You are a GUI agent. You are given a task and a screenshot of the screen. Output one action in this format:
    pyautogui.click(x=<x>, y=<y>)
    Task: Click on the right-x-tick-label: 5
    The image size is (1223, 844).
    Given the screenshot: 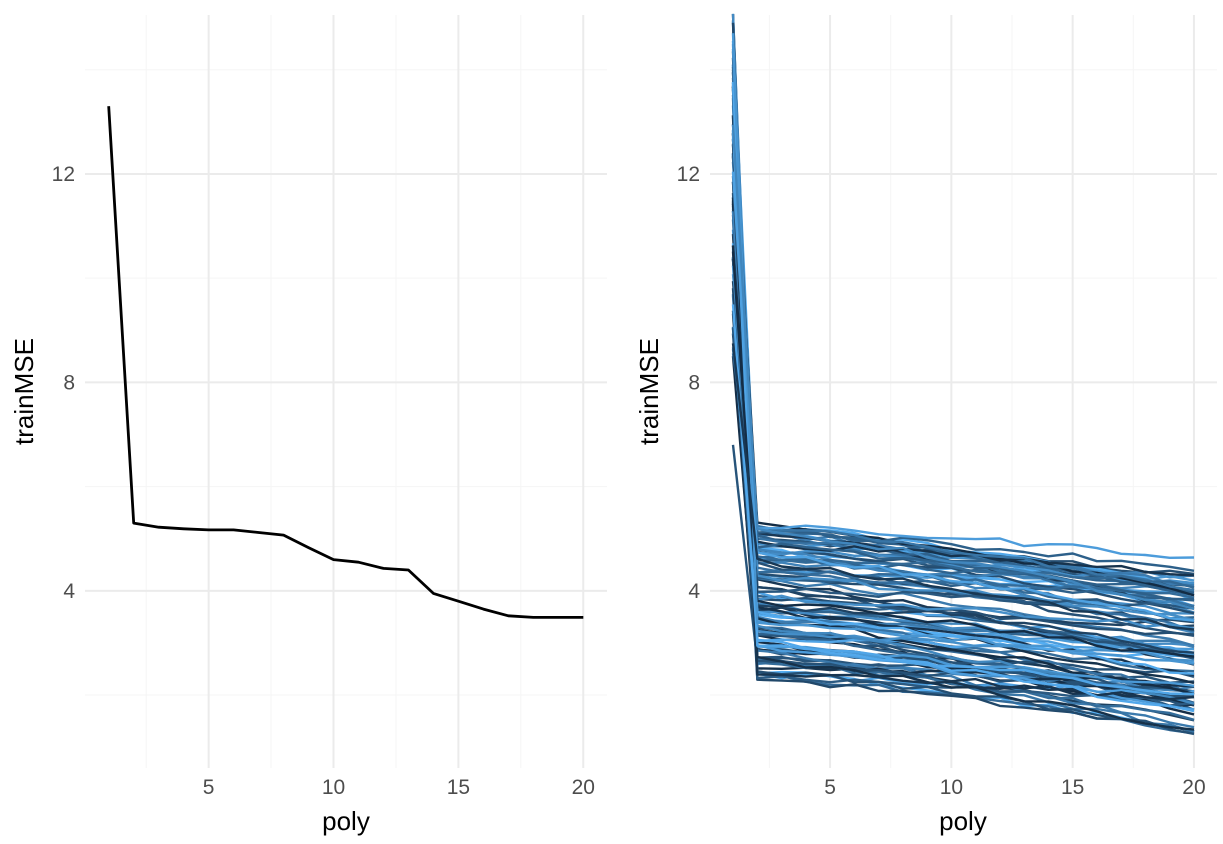 What is the action you would take?
    pyautogui.click(x=830, y=787)
    